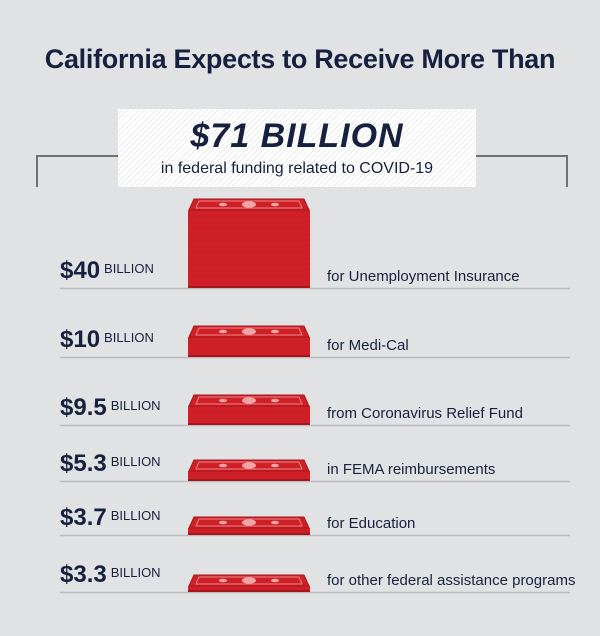  I want to click on value-label: $40, so click(80, 270).